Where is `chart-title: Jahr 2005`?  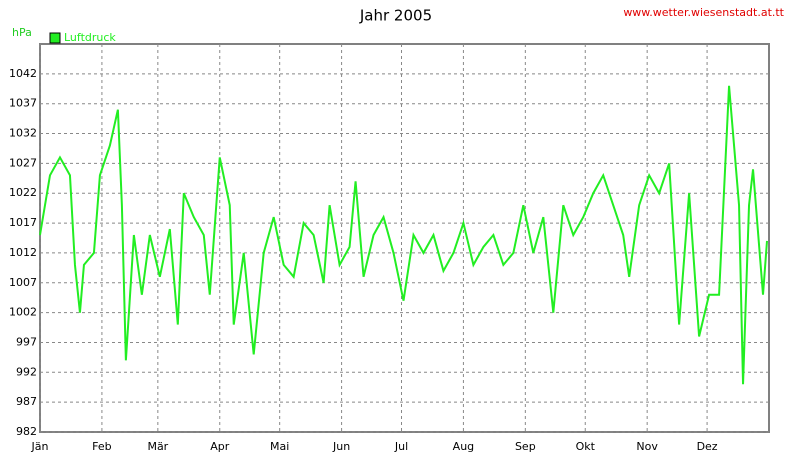
chart-title: Jahr 2005 is located at coordinates (395, 16).